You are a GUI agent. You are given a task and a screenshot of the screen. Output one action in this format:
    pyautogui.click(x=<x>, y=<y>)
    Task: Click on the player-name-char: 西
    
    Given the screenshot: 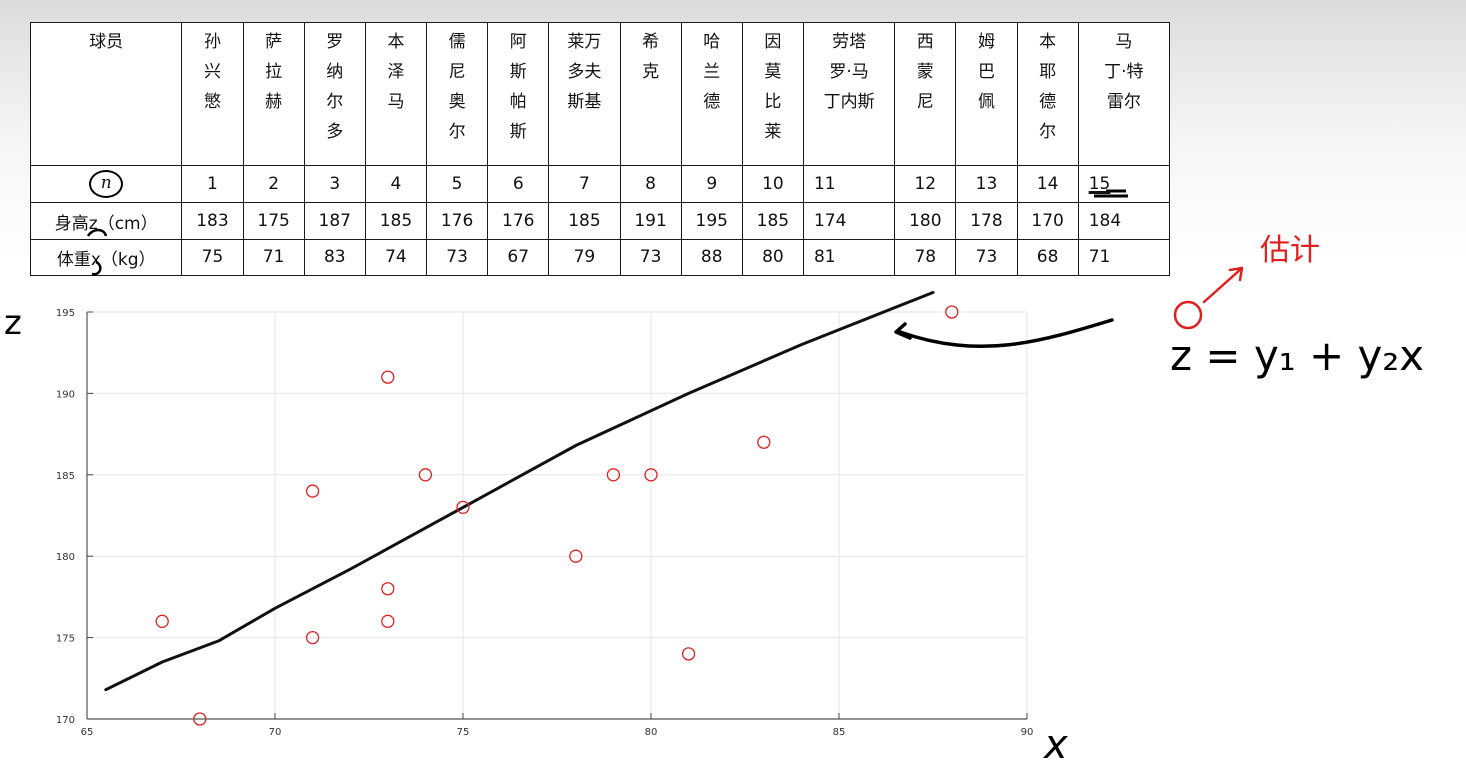 What is the action you would take?
    pyautogui.click(x=925, y=42)
    